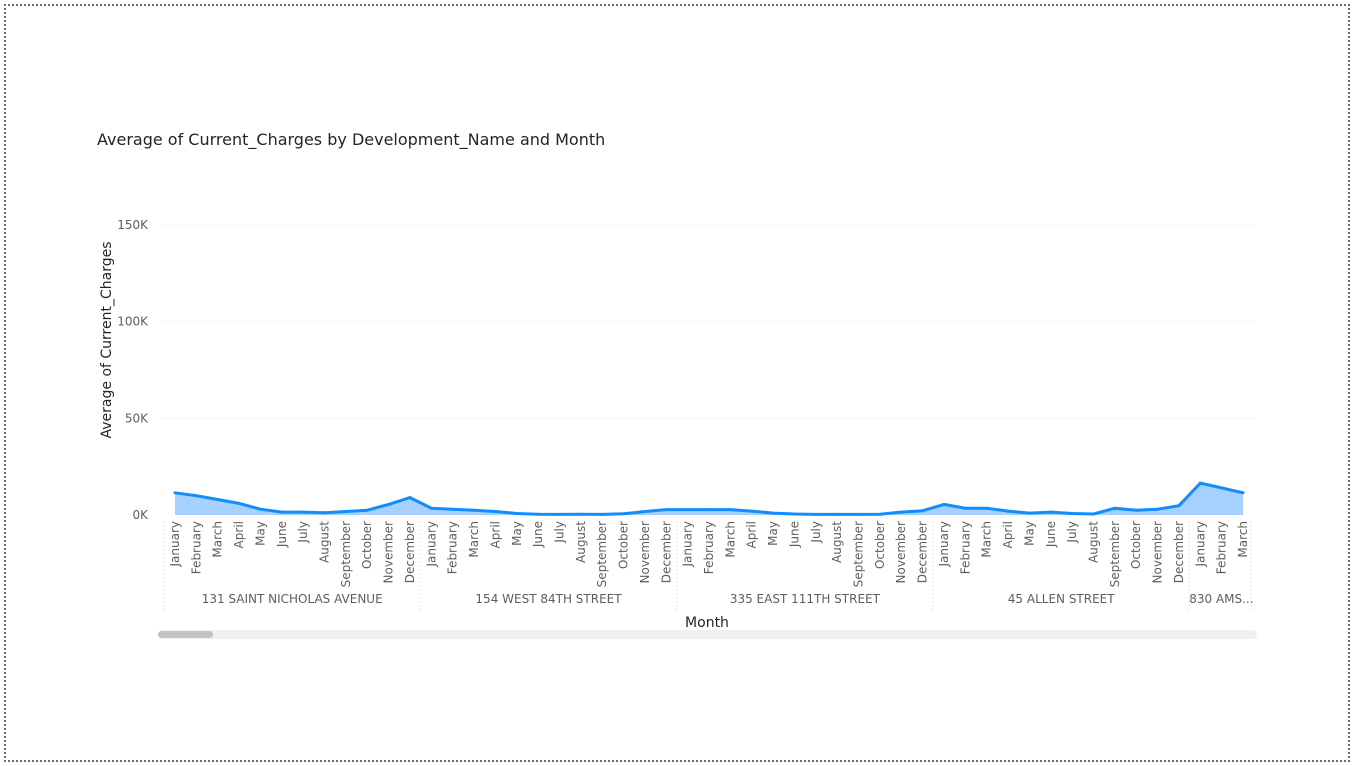 The image size is (1356, 766). What do you see at coordinates (325, 542) in the screenshot?
I see `x-tick-label: August` at bounding box center [325, 542].